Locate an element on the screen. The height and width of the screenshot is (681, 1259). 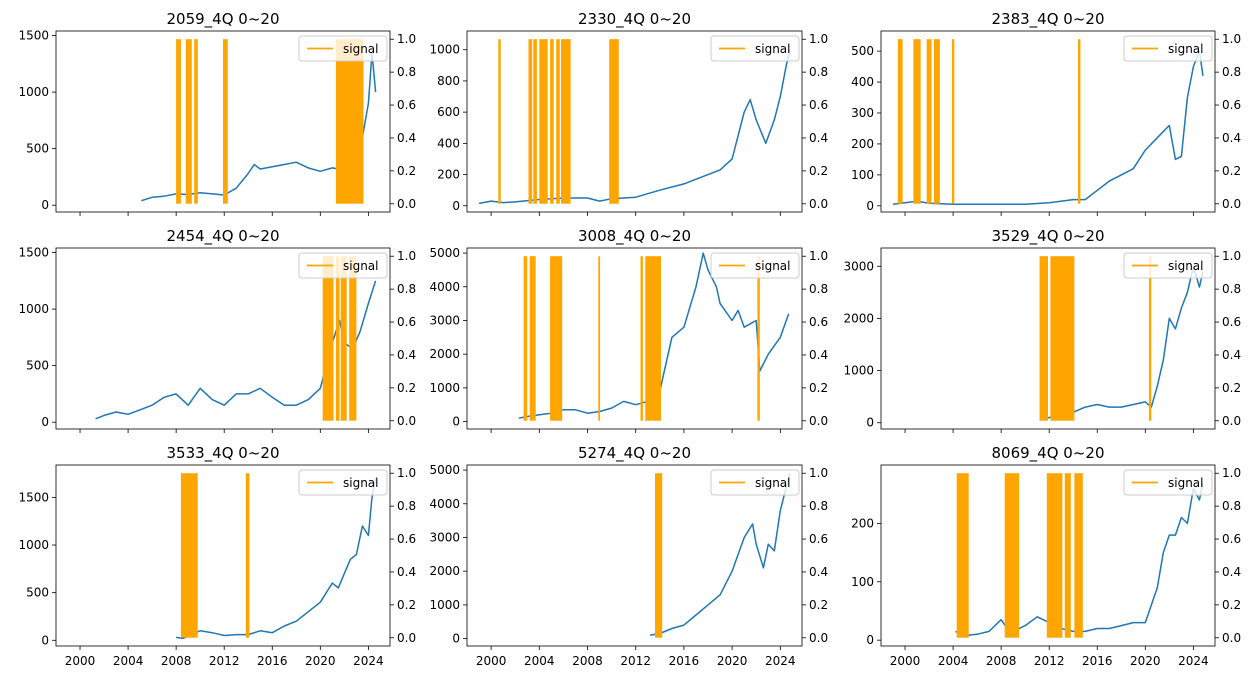
subplot-title: 2454_4Q 0~20 is located at coordinates (223, 236).